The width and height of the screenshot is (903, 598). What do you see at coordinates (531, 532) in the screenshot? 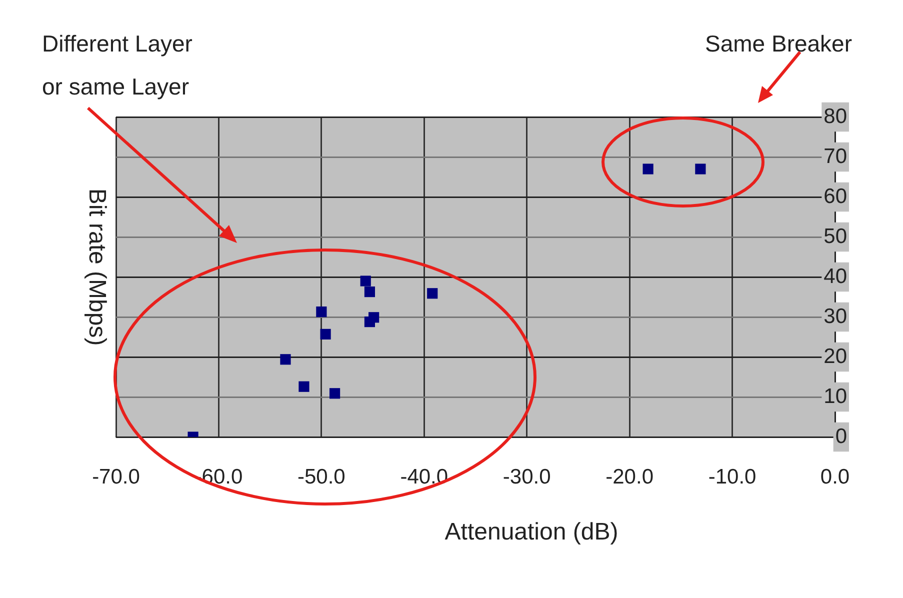
I see `x-axis-title: Attenuation (dB)` at bounding box center [531, 532].